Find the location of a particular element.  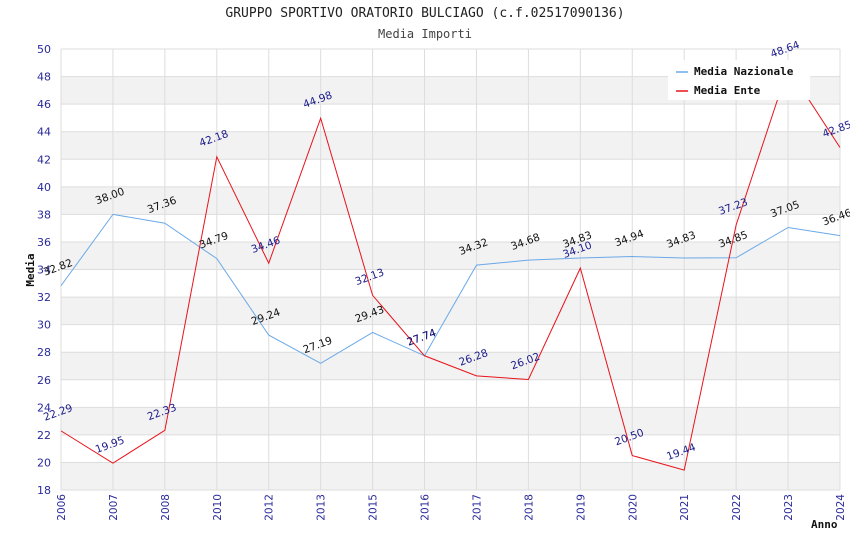

x-tick-label: 2018 is located at coordinates (529, 507).